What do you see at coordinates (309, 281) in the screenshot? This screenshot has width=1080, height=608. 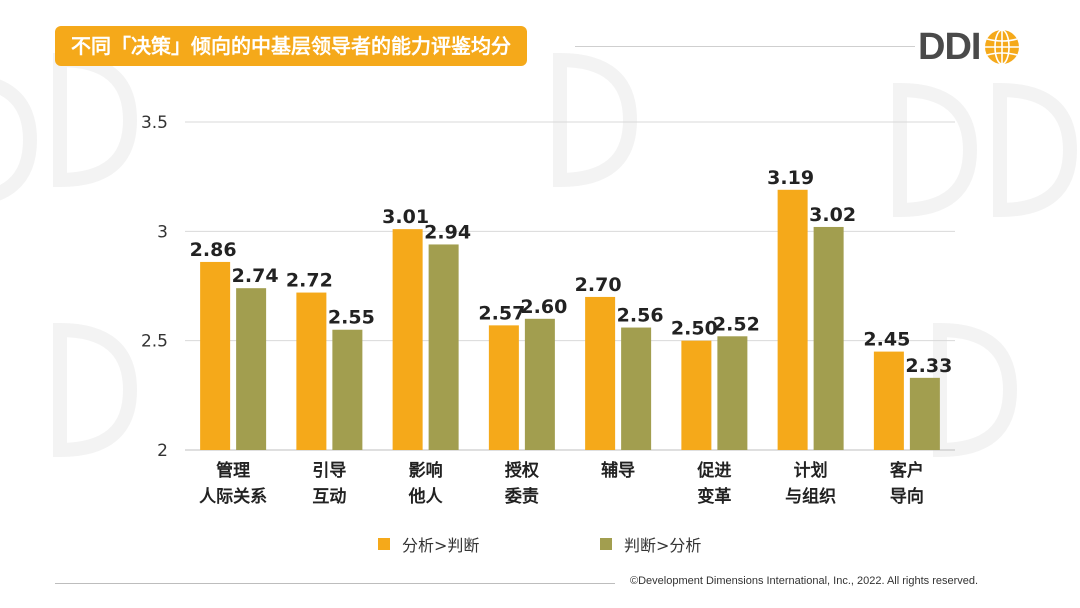 I see `data-label: 2.72` at bounding box center [309, 281].